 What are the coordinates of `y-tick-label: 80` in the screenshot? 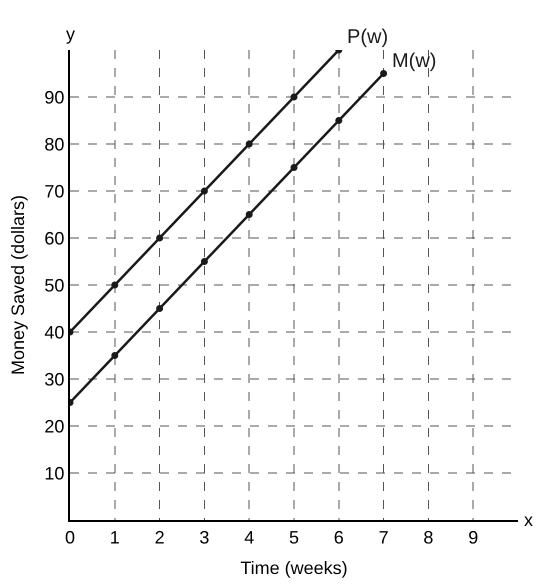 It's located at (54, 144).